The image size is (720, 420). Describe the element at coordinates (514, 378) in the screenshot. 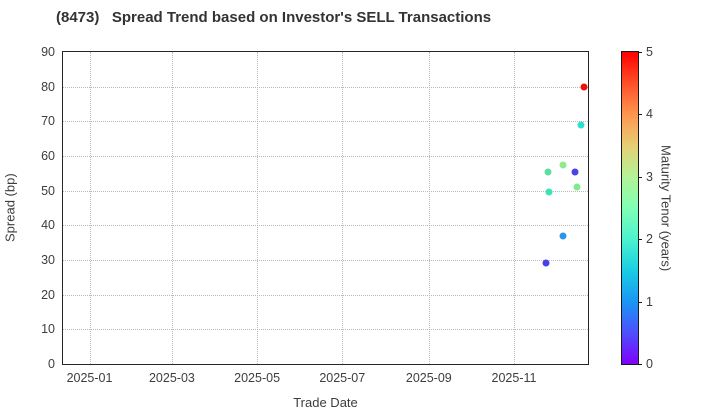

I see `x-tick-label: 2025-11` at that location.